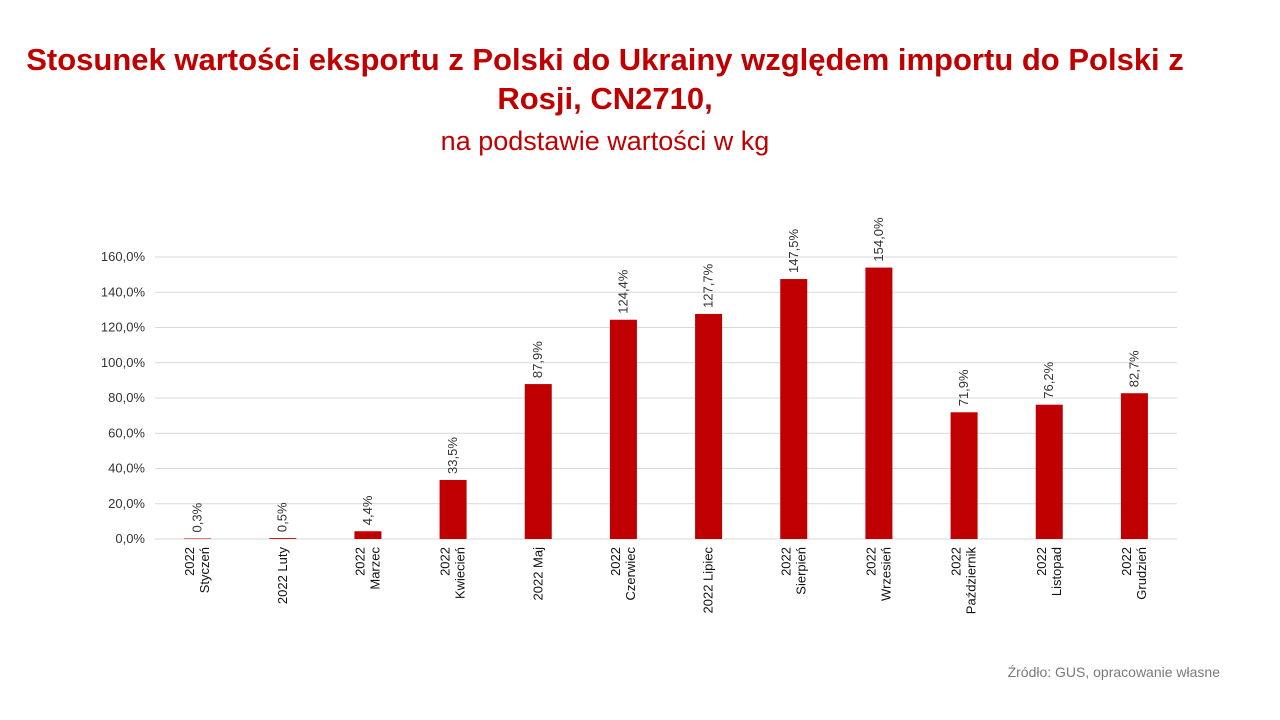 The height and width of the screenshot is (720, 1280). I want to click on y-tick-label: 120,0%, so click(123, 327).